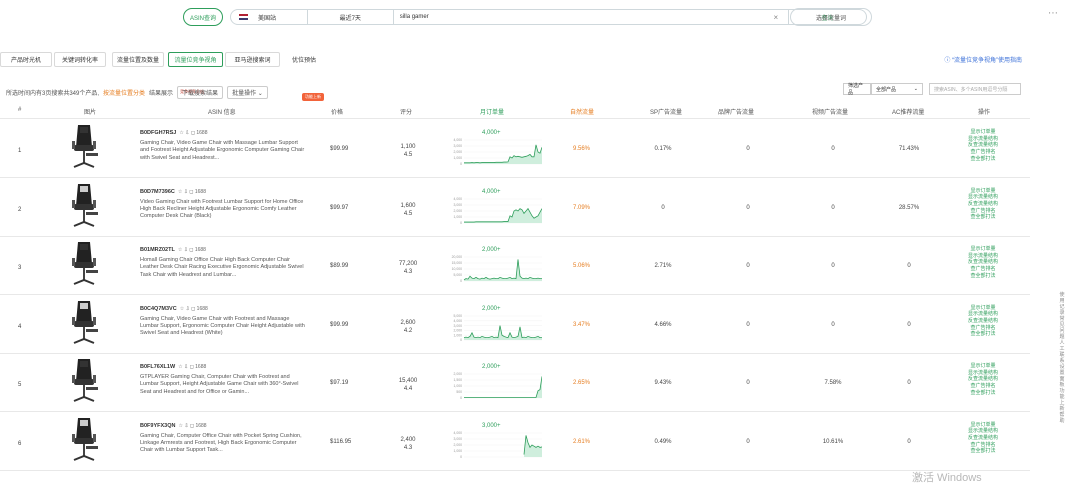  I want to click on clear-icon: ×, so click(776, 17).